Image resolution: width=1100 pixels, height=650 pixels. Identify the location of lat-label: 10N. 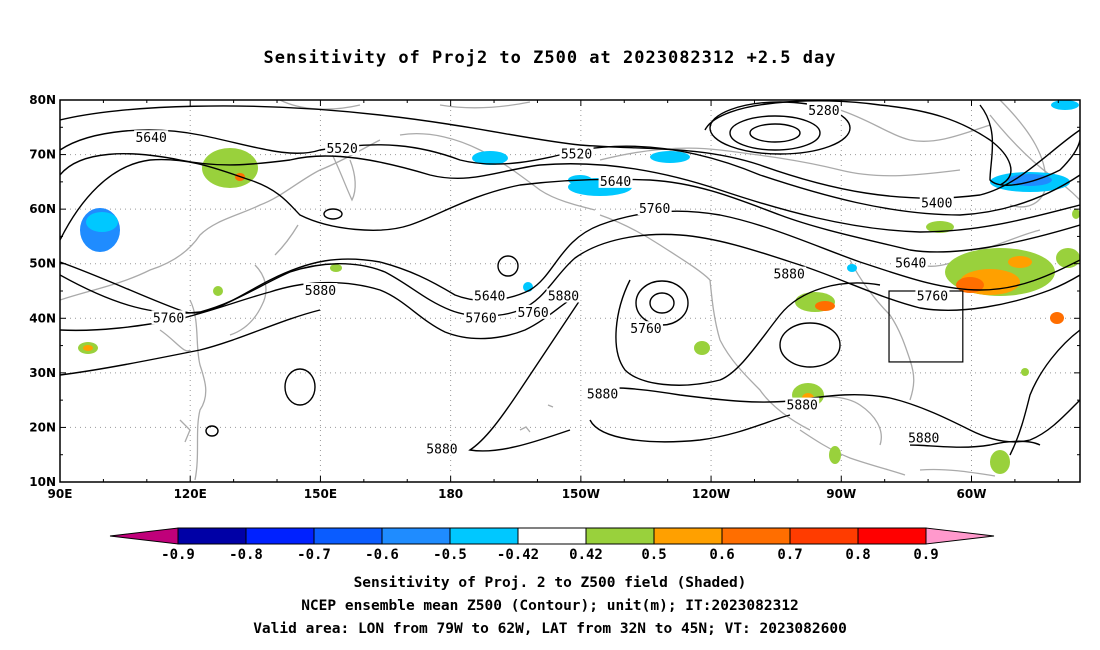
(42, 482).